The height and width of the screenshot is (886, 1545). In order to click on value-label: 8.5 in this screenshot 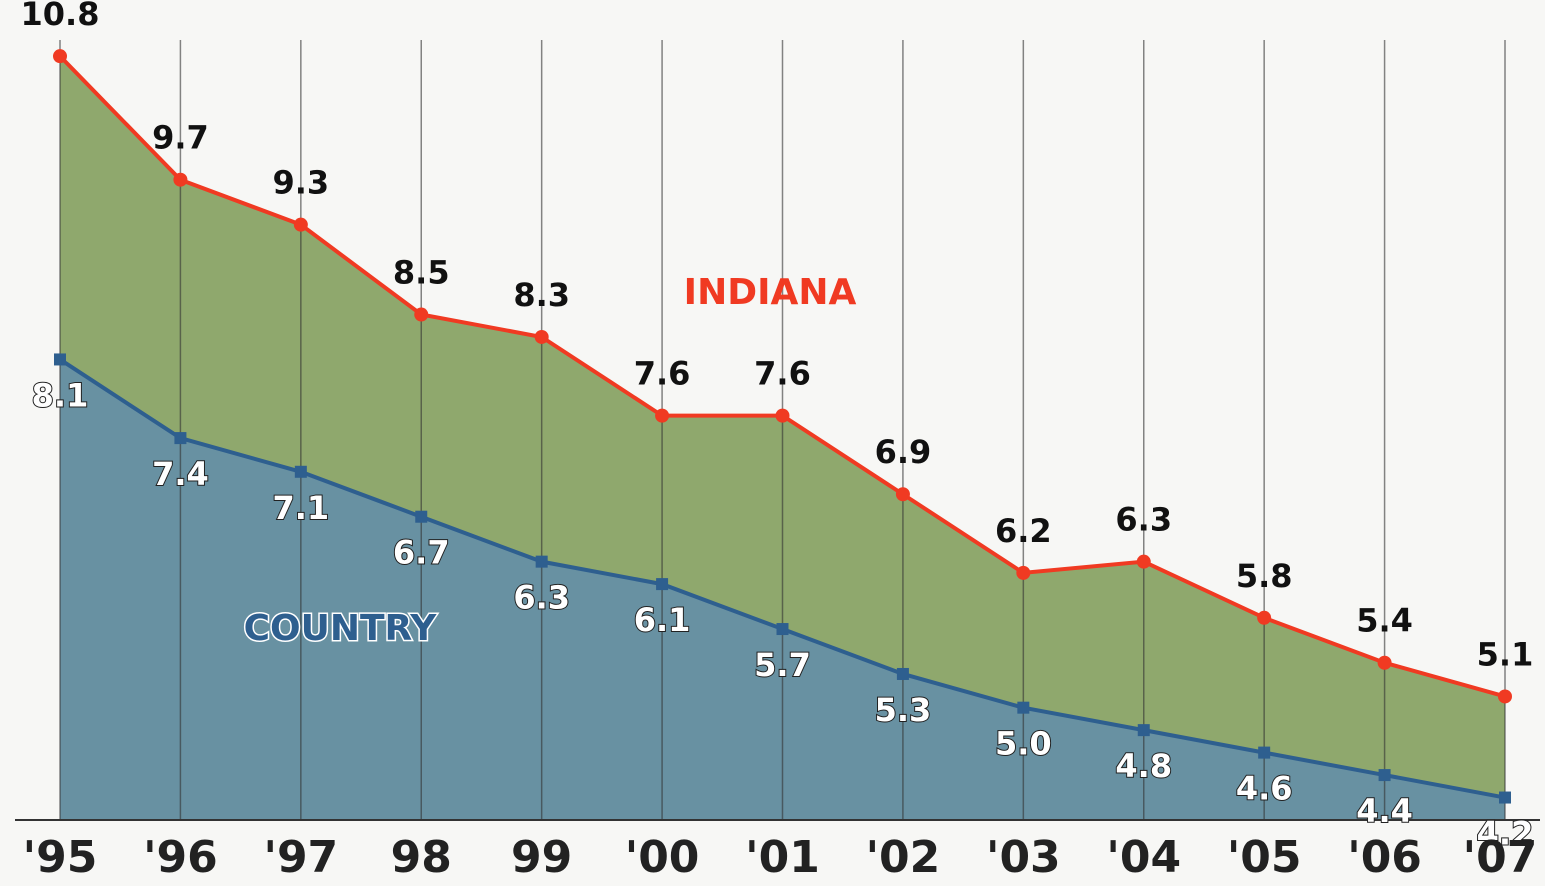, I will do `click(421, 273)`.